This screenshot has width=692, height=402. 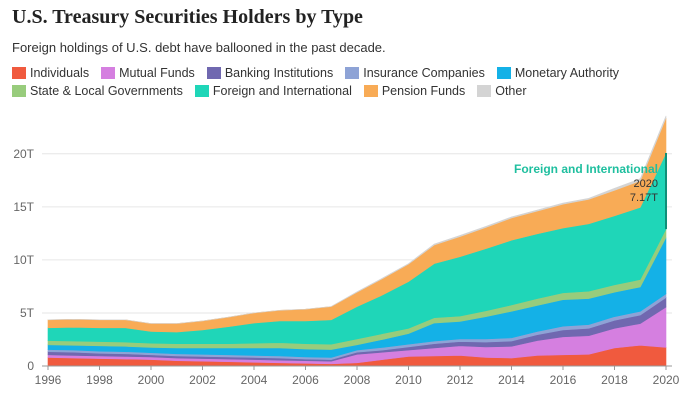 I want to click on x-tick-label: 2008, so click(x=357, y=380).